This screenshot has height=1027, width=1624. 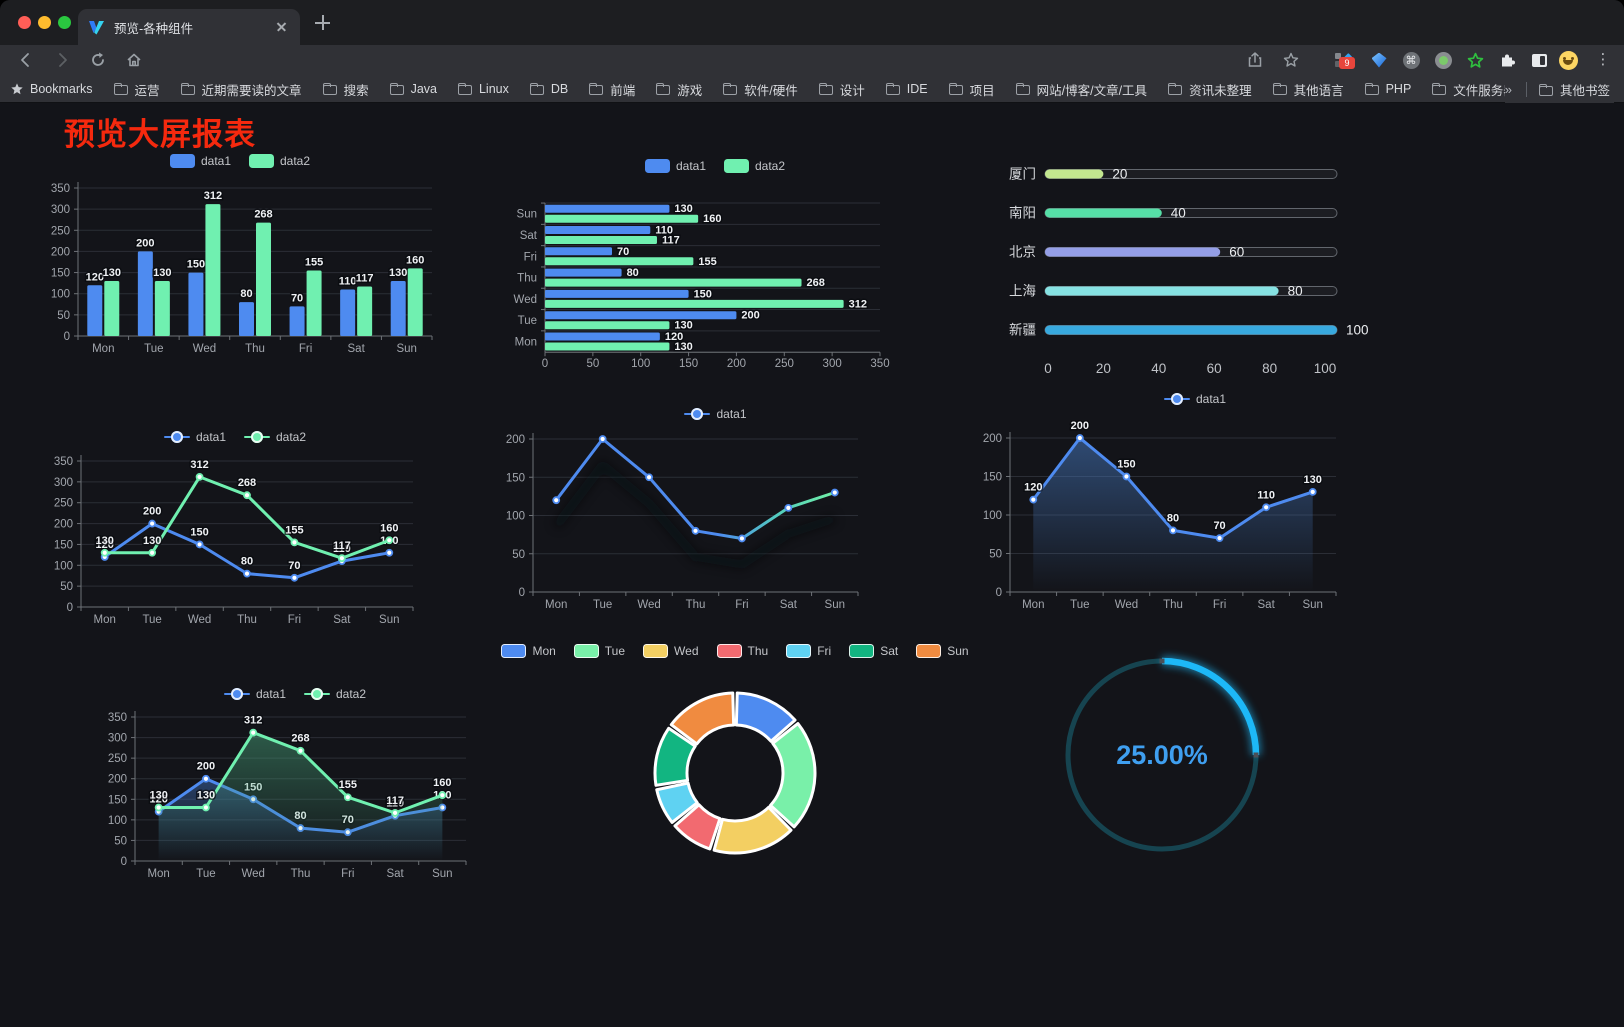 What do you see at coordinates (714, 518) in the screenshot?
I see `line-gradient-chart: 0 50 100 150 200 Mon Tue Wed Thu Fri Sat Sun` at bounding box center [714, 518].